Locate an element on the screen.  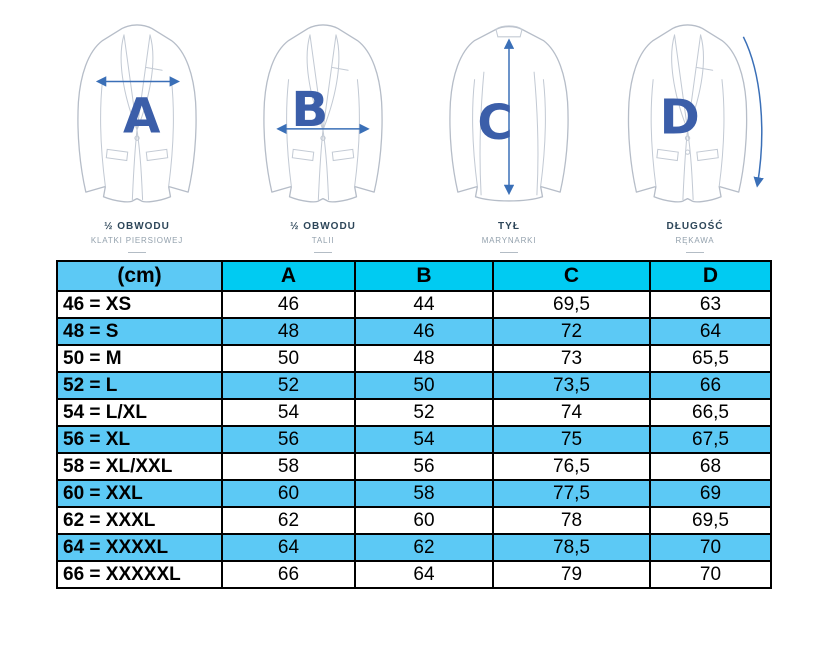
figure-back-length: C TYŁ MARYNARKI is located at coordinates (509, 136).